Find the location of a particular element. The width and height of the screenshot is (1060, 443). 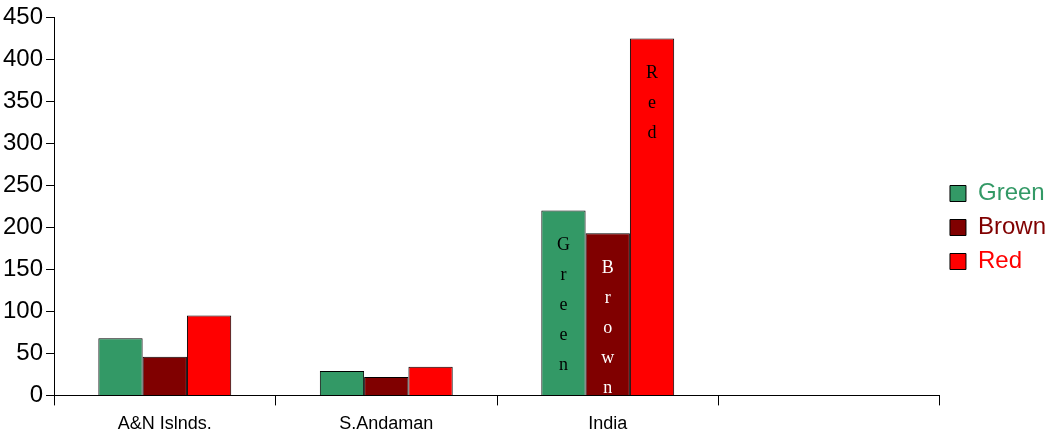

y-tick-label: 200 is located at coordinates (23, 226).